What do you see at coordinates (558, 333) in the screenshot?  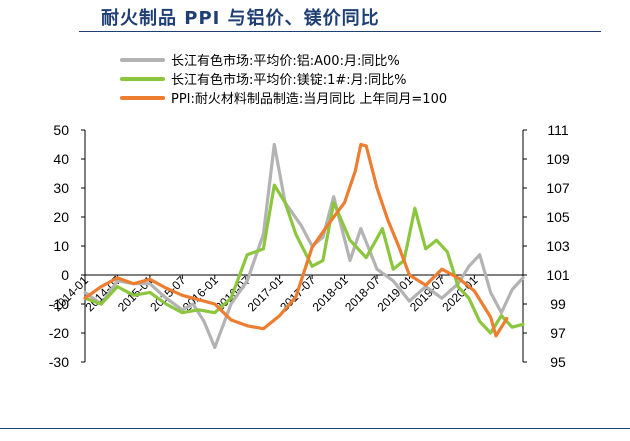 I see `right-tick-label: 97` at bounding box center [558, 333].